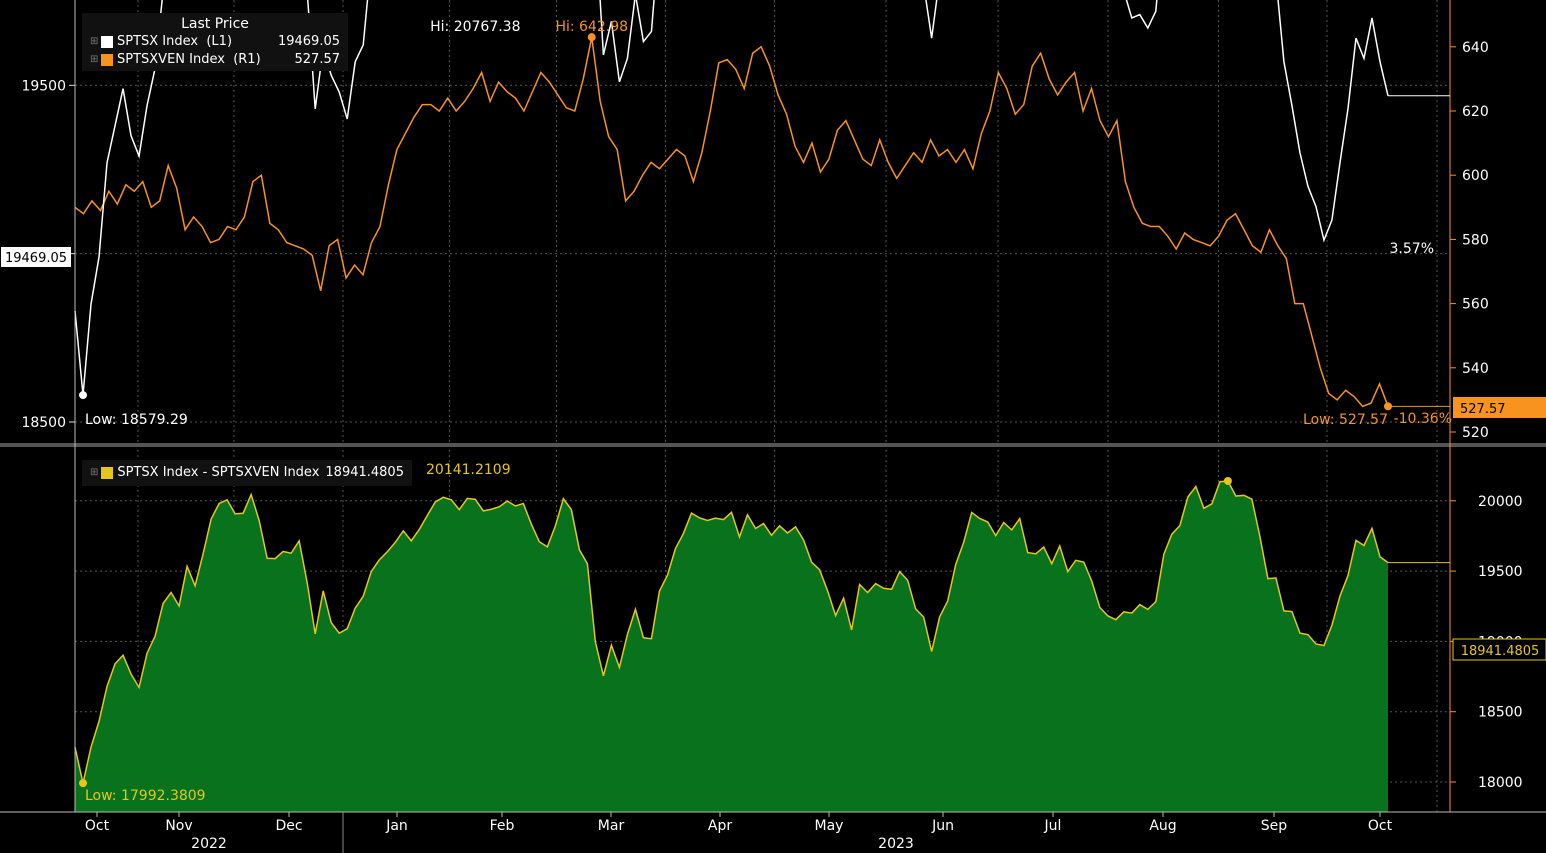 The image size is (1546, 853). I want to click on legend-swatch-sptsx, so click(107, 42).